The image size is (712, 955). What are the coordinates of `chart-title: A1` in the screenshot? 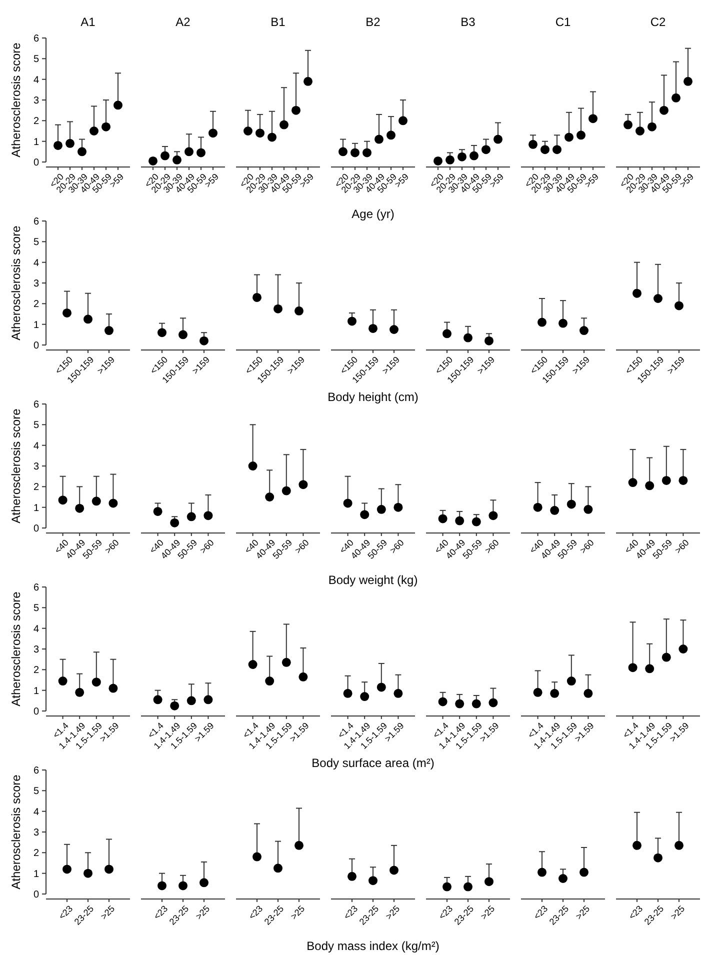 It's located at (88, 22).